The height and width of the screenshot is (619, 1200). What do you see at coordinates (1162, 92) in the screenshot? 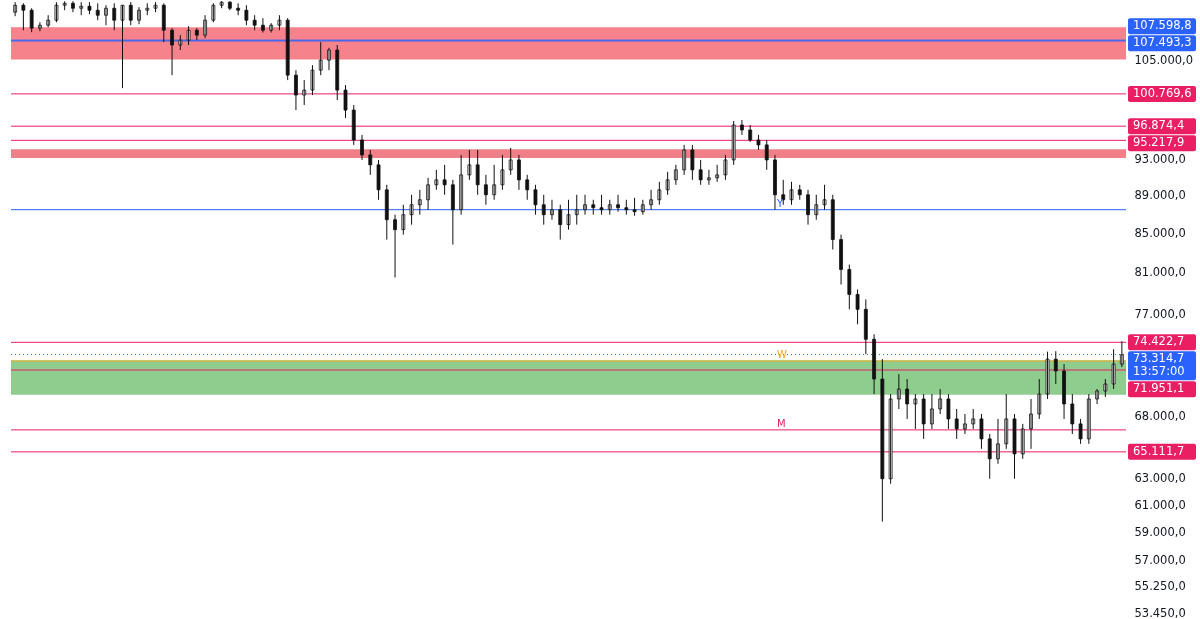
I see `ref-line-label: 100.769,6` at bounding box center [1162, 92].